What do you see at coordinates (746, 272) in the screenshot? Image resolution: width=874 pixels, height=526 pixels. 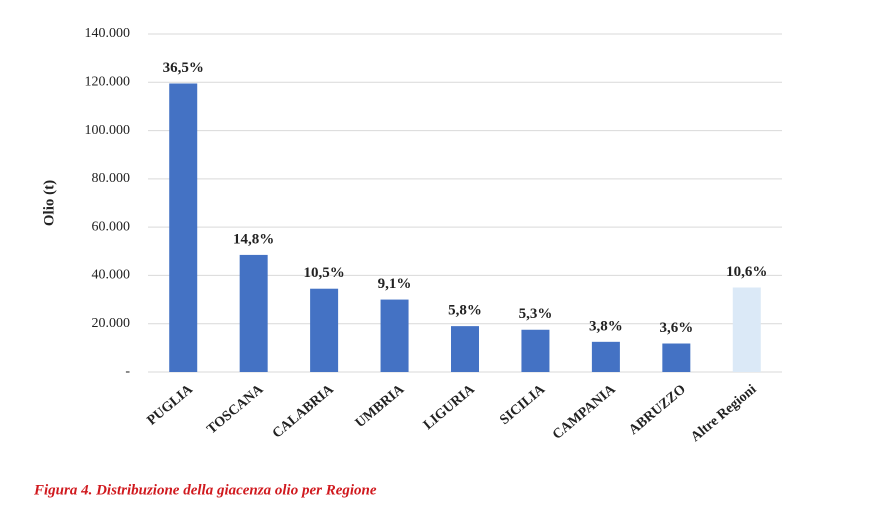 I see `data-label: 10,6%` at bounding box center [746, 272].